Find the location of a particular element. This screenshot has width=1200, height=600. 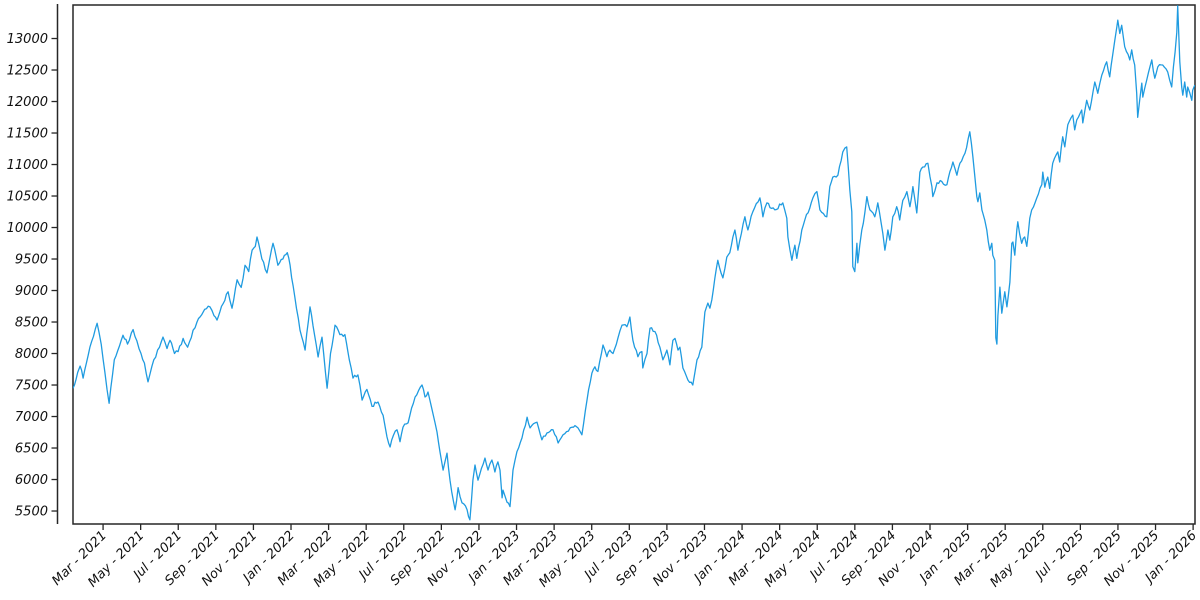

y-tick-label: 9000 is located at coordinates (31, 291).